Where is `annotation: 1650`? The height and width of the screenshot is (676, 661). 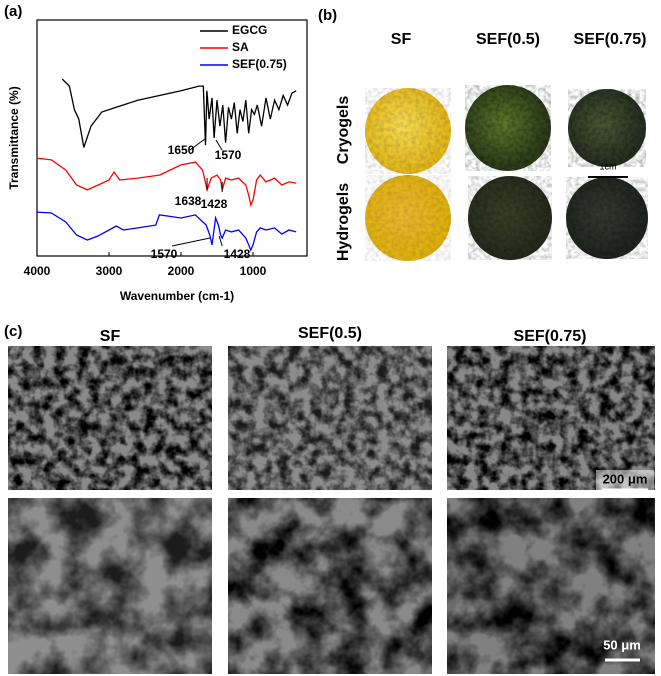 annotation: 1650 is located at coordinates (181, 150).